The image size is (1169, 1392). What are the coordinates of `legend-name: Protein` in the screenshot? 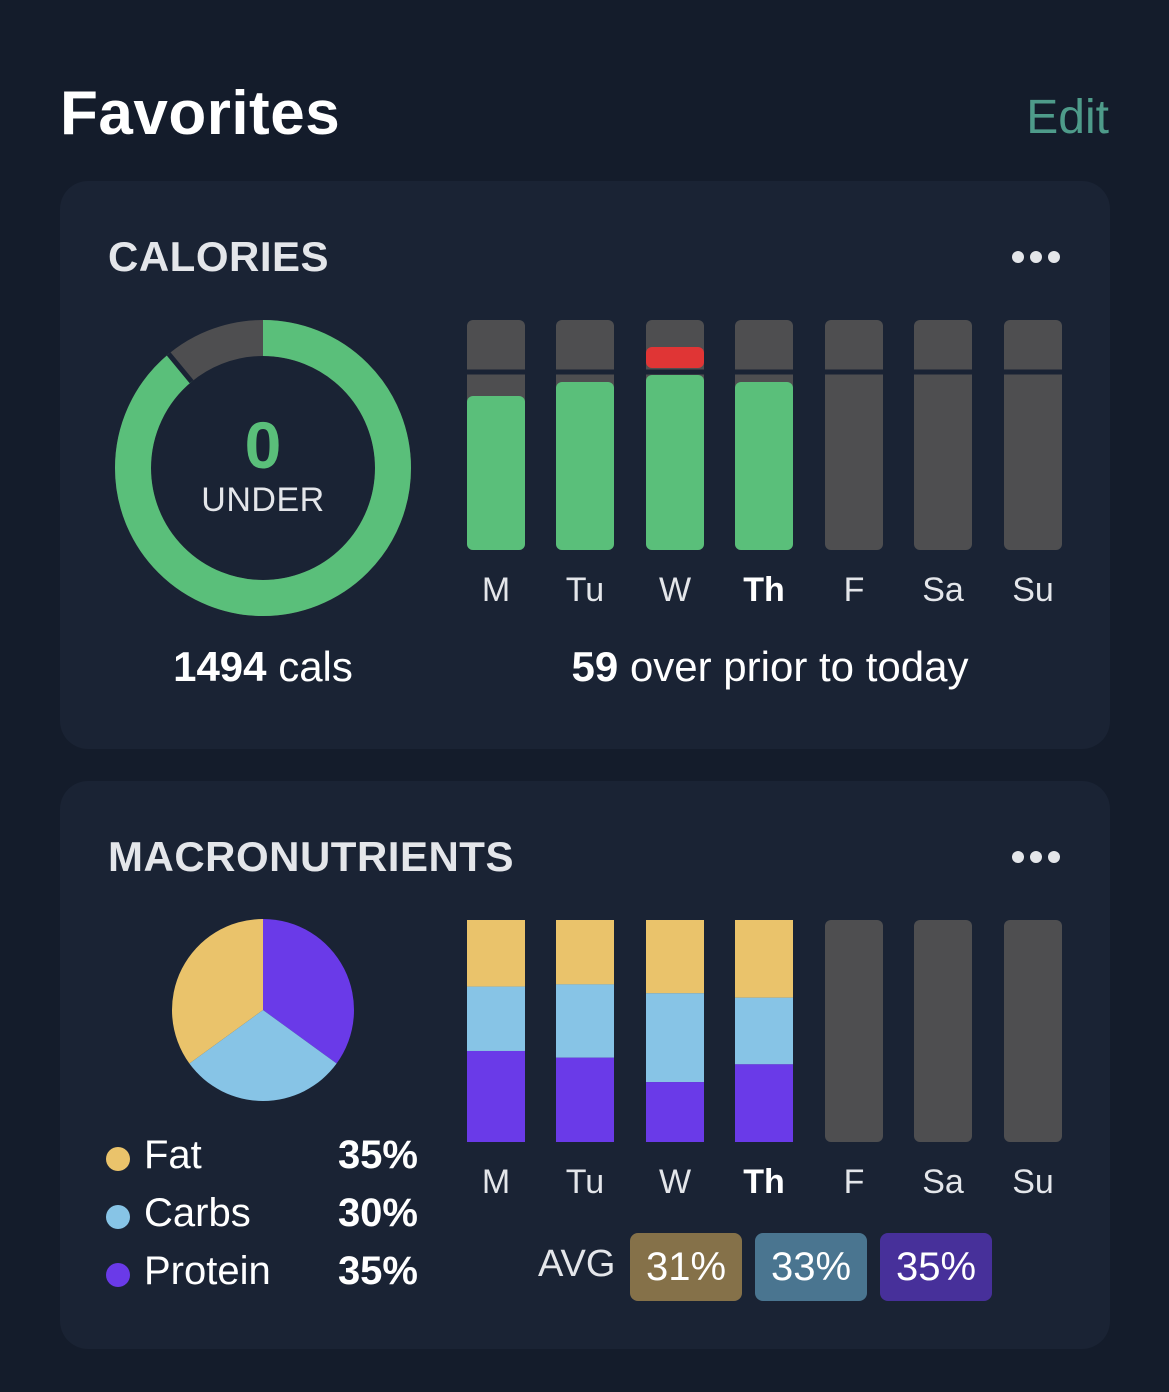 It's located at (207, 1271).